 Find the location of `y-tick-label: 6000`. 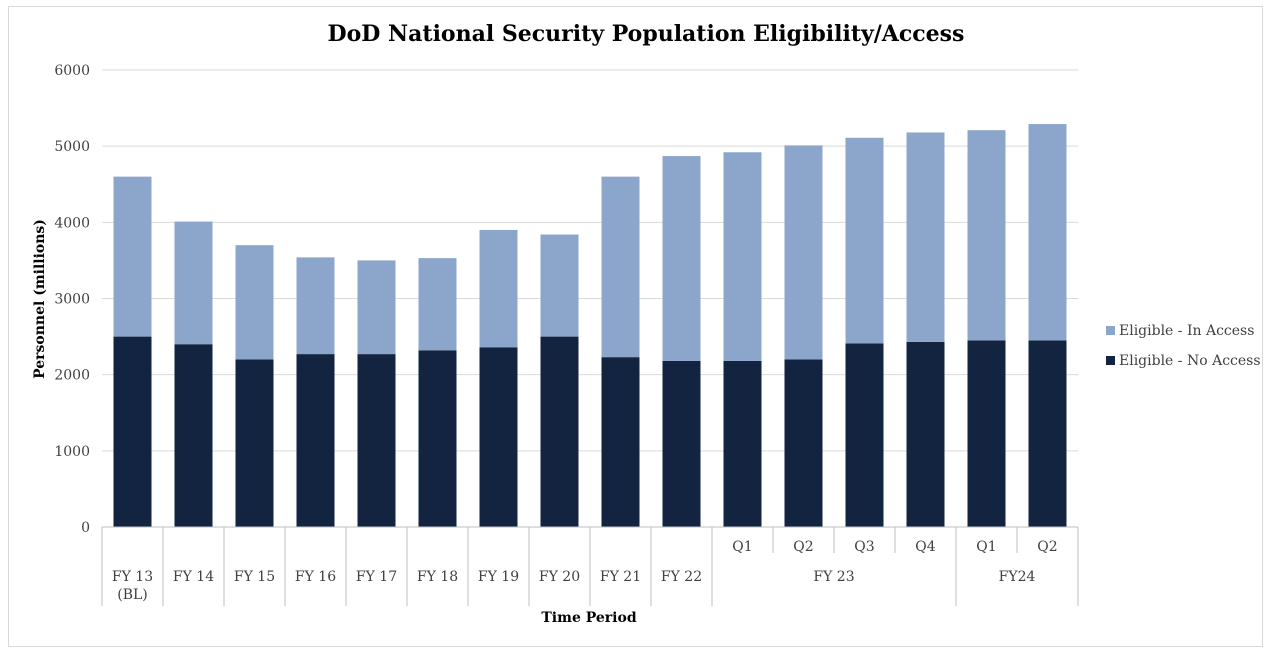

y-tick-label: 6000 is located at coordinates (72, 71).